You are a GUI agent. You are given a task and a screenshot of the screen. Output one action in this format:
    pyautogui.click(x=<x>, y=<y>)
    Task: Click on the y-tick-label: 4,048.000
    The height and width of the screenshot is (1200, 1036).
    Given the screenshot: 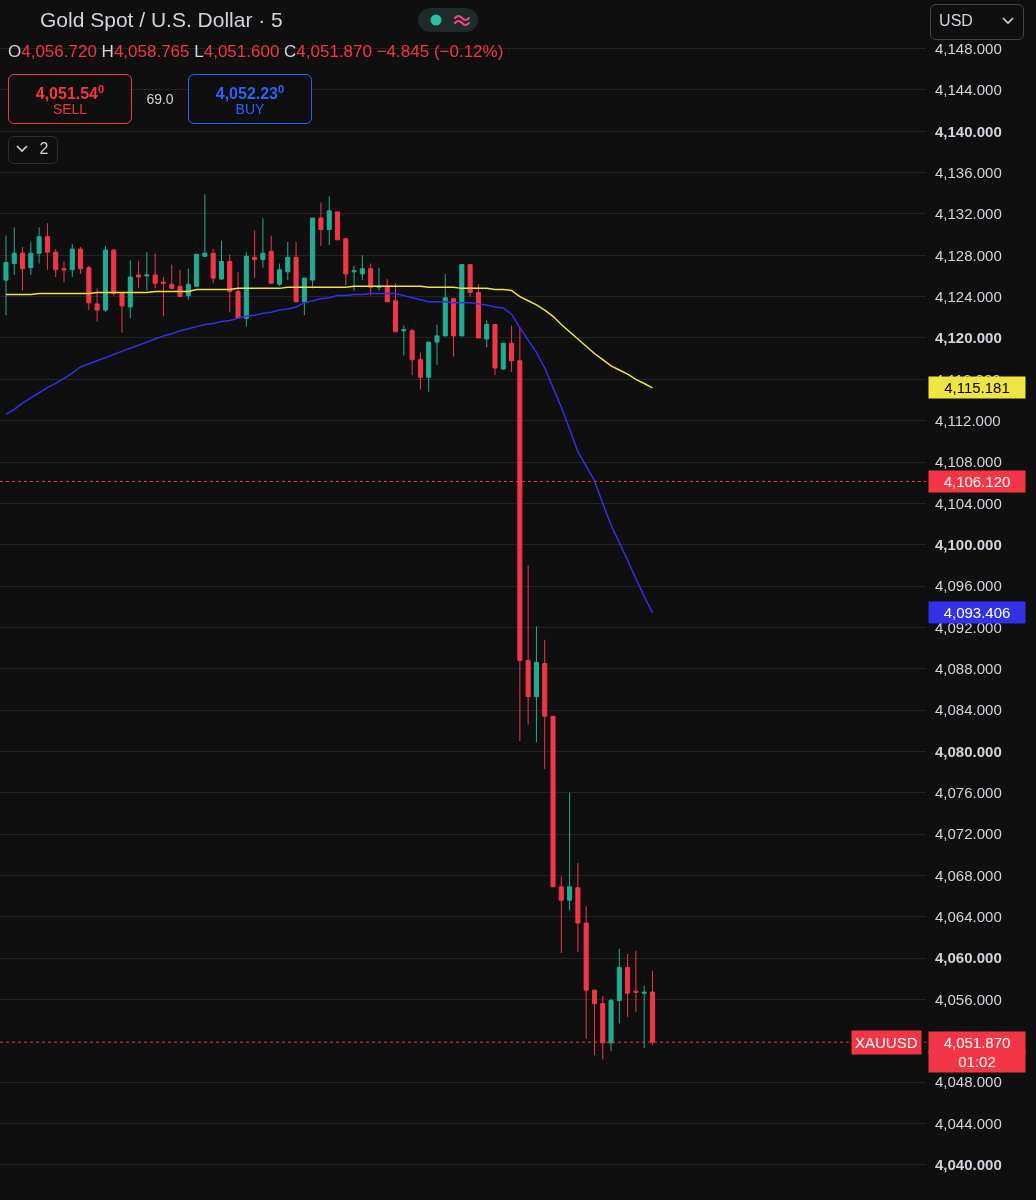 What is the action you would take?
    pyautogui.click(x=968, y=1082)
    